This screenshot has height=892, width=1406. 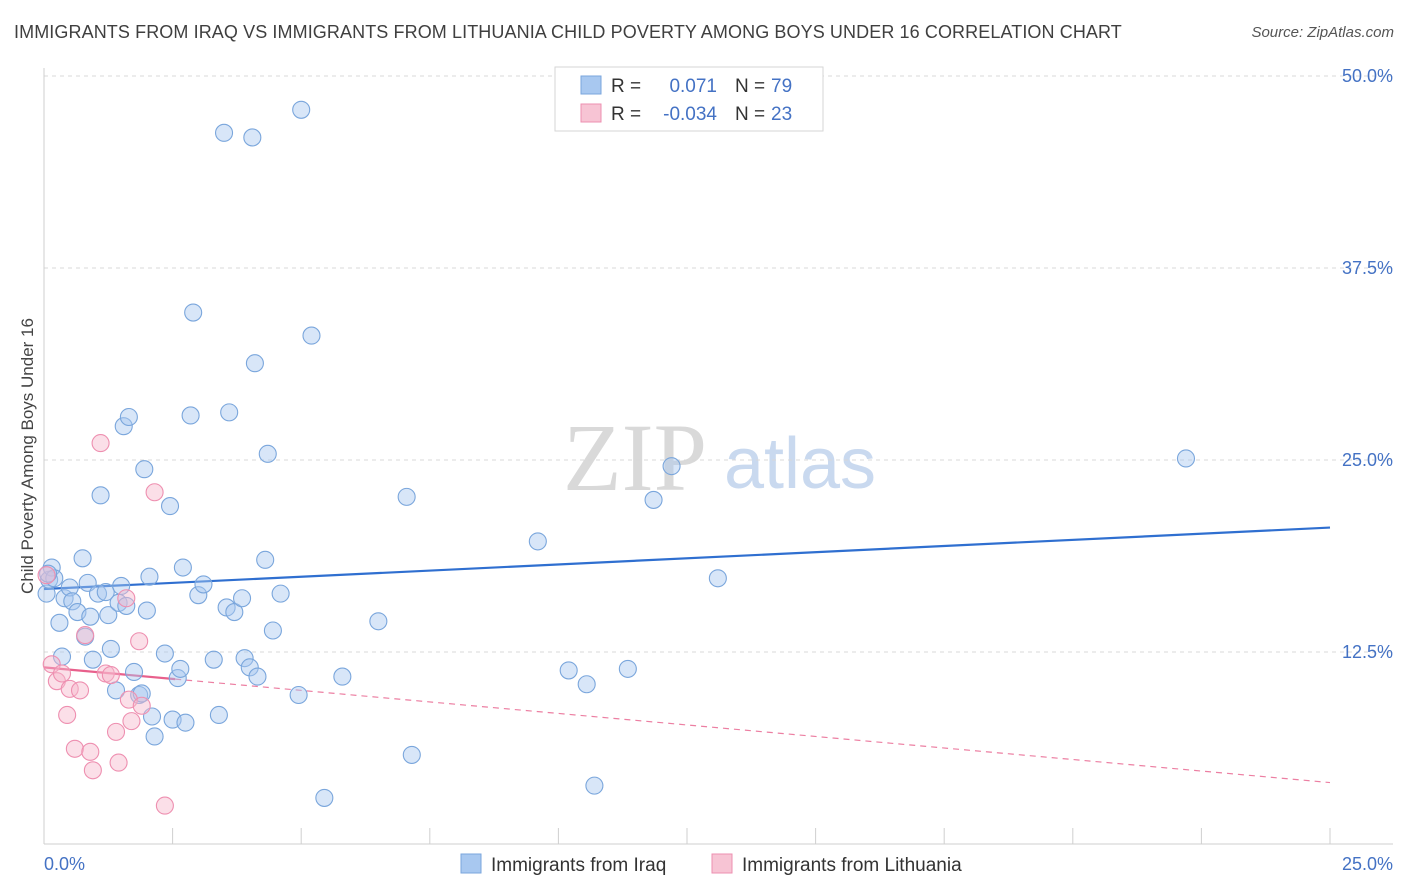 I want to click on y-tick-label: 37.5%, so click(x=1367, y=268).